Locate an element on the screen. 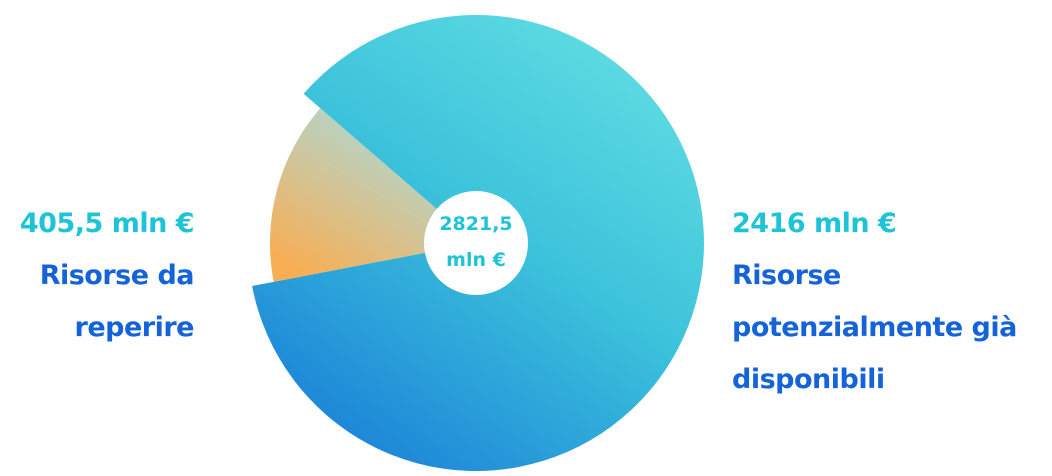  pie-total-unit: mln € is located at coordinates (476, 260).